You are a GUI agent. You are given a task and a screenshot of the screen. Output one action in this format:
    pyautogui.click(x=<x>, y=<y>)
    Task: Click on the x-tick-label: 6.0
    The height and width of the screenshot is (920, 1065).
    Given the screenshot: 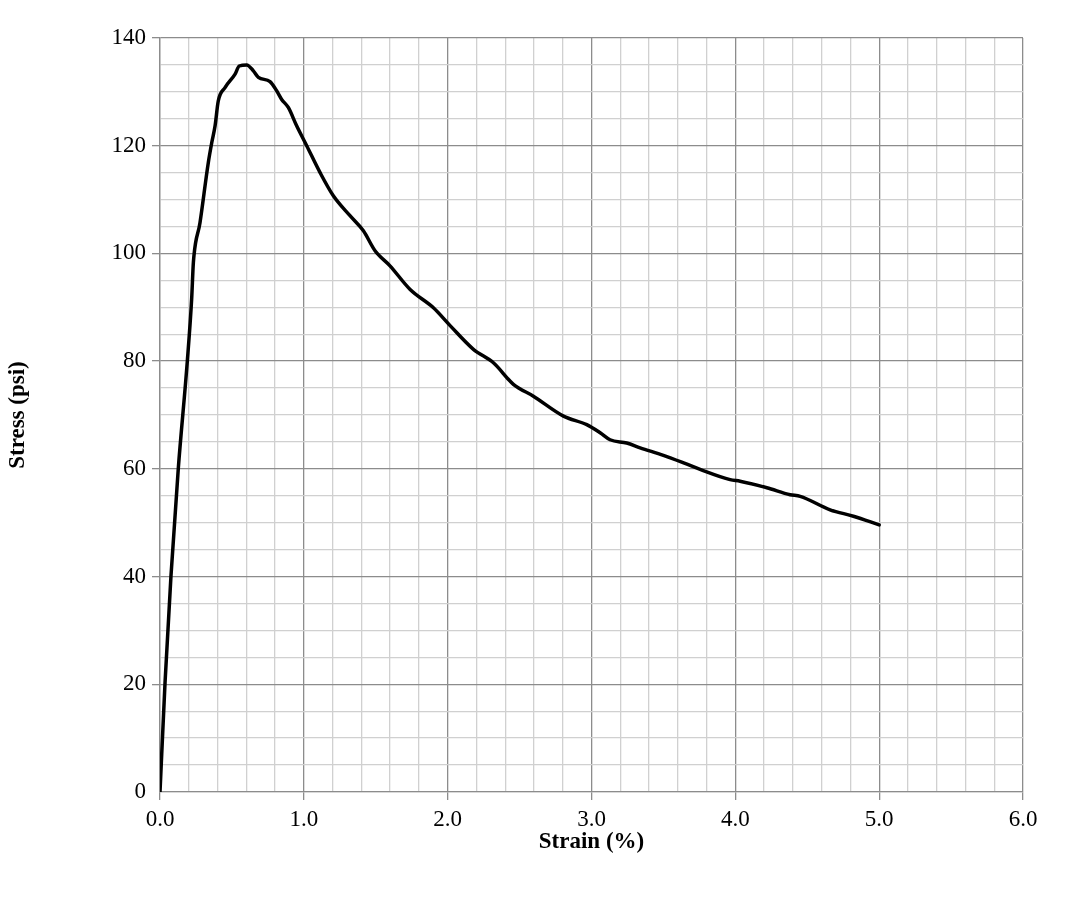 What is the action you would take?
    pyautogui.click(x=1023, y=818)
    